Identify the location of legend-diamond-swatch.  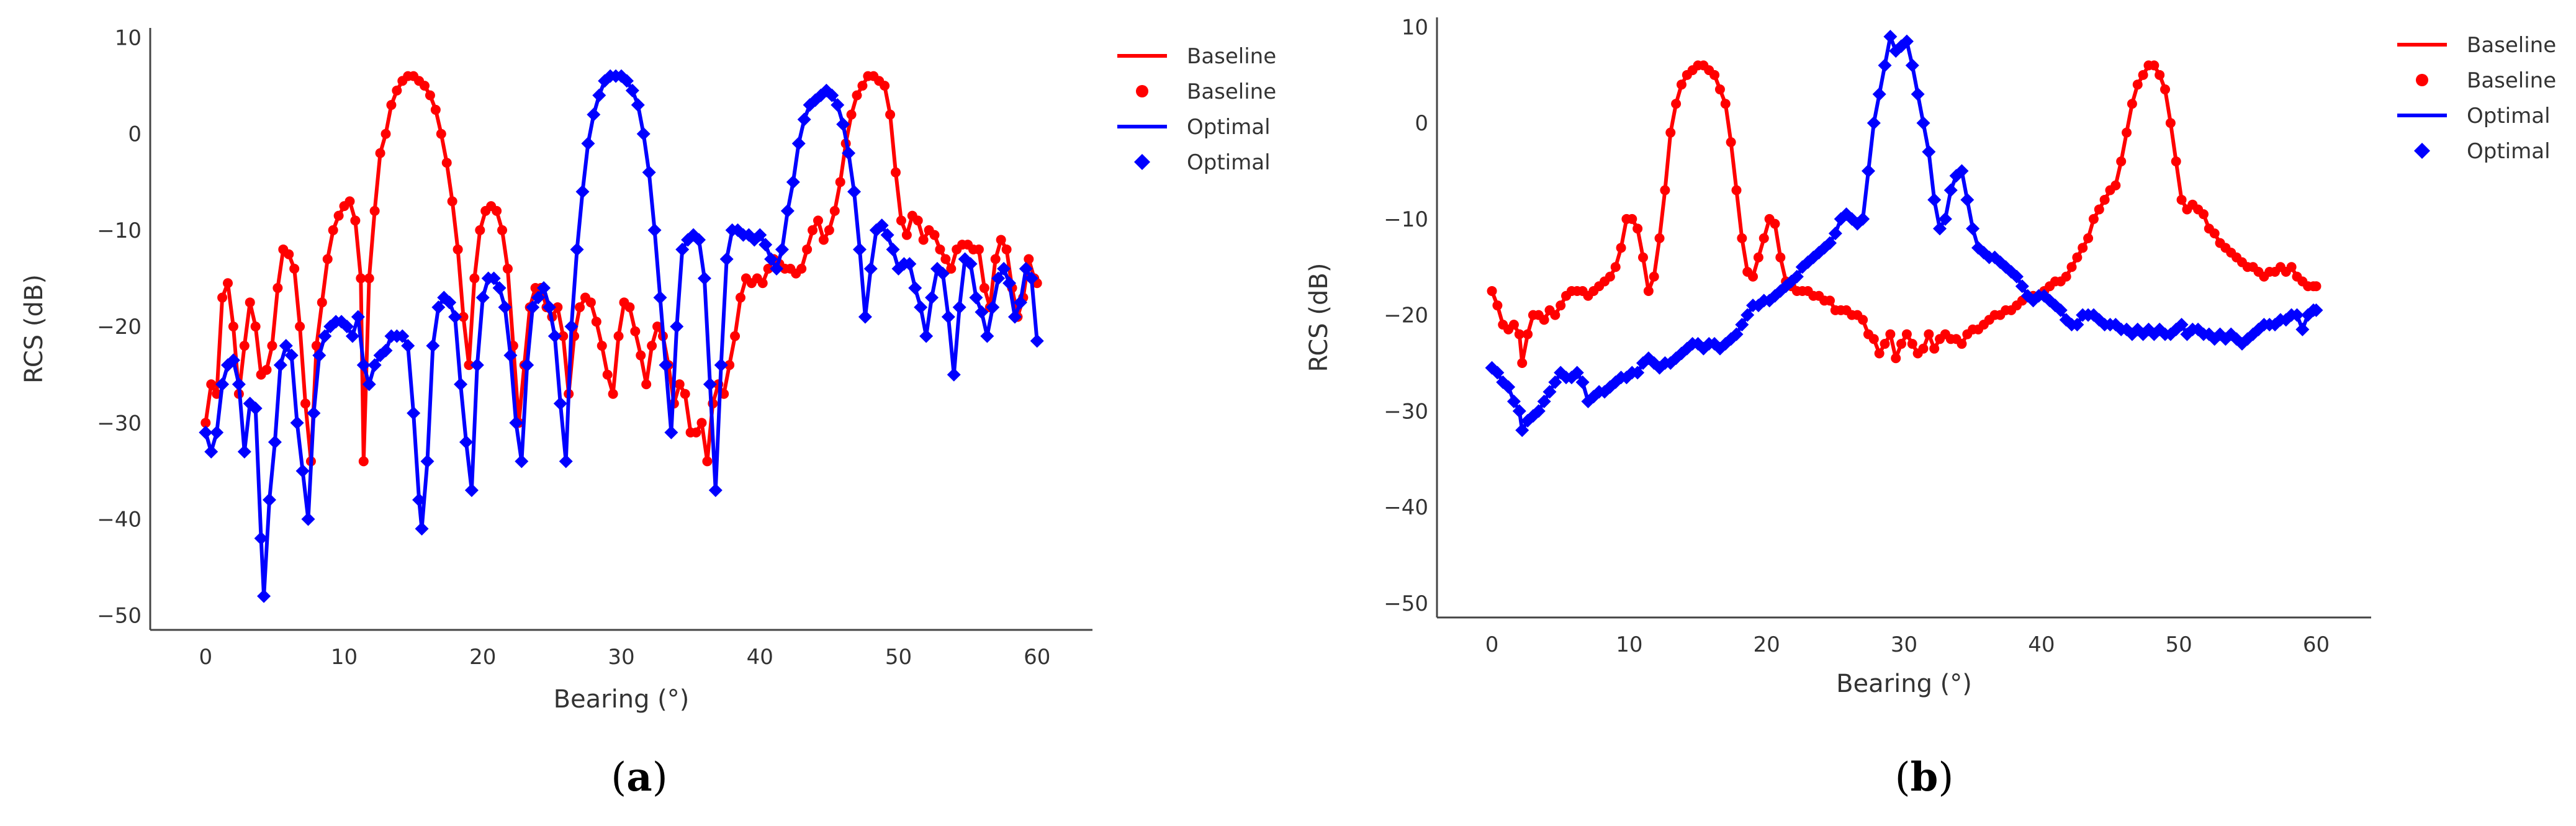
(2422, 151).